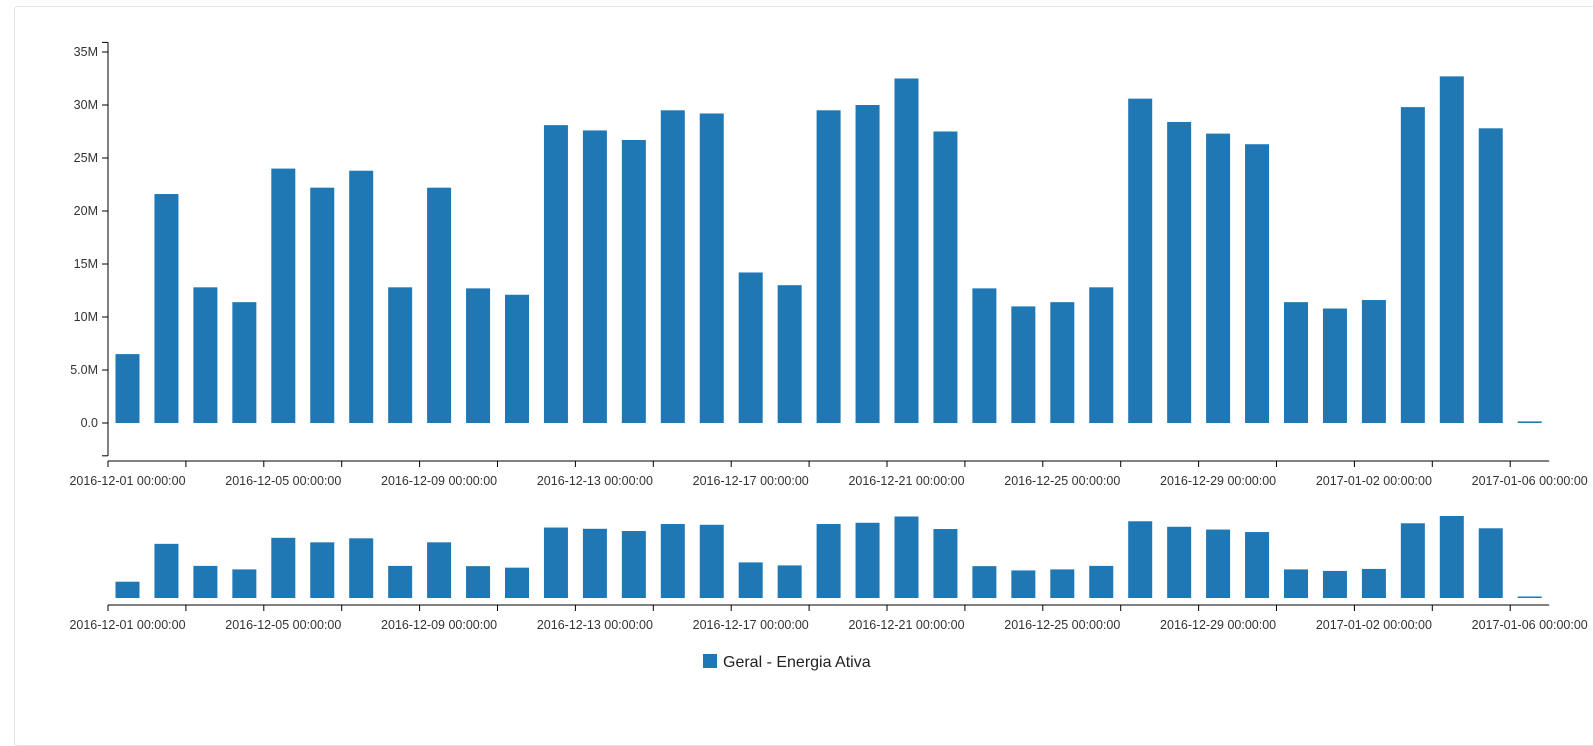  Describe the element at coordinates (797, 662) in the screenshot. I see `legend-label: Geral - Energia Ativa` at that location.